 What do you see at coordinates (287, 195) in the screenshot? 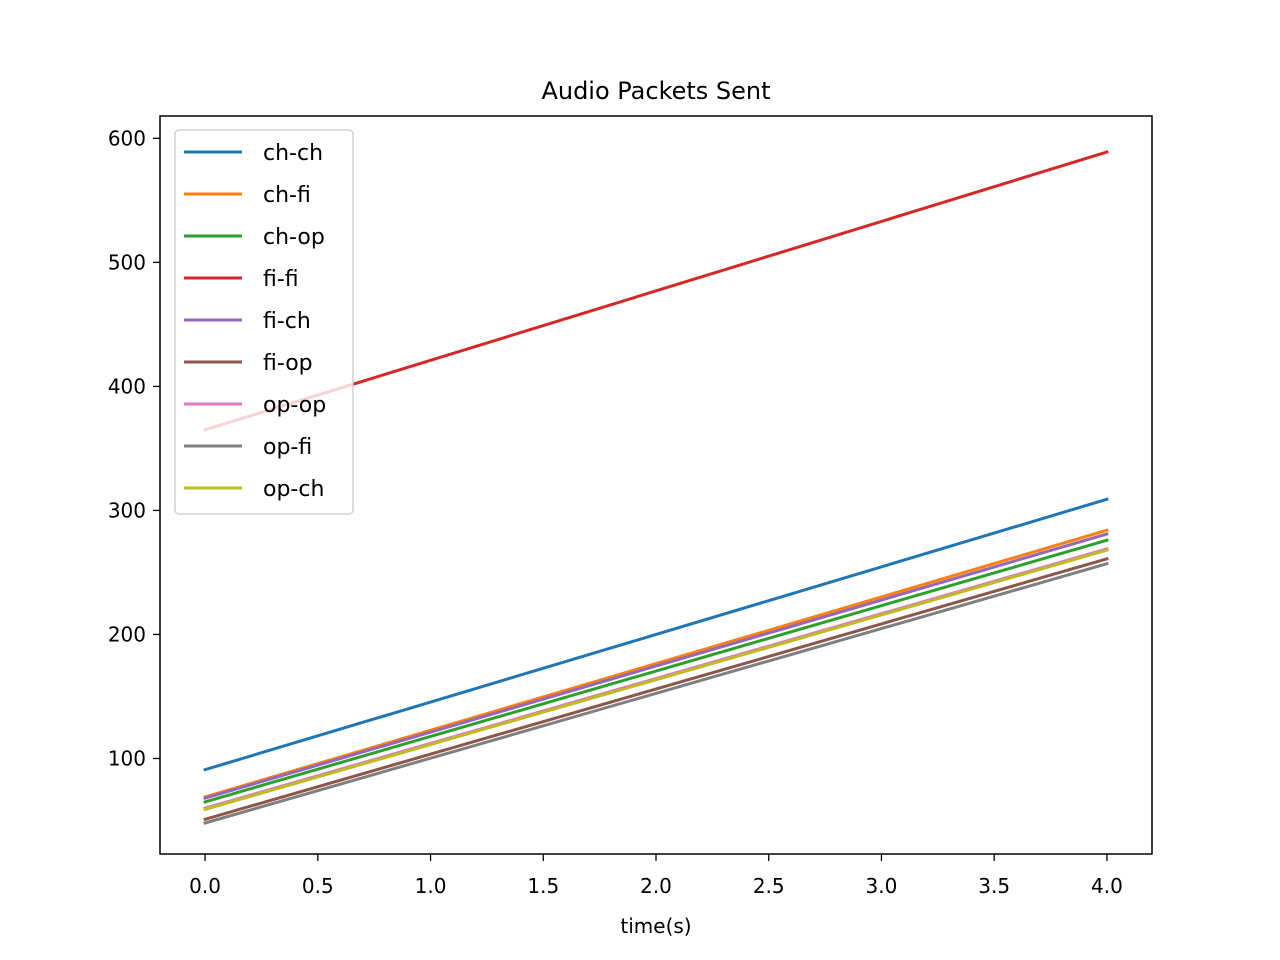
I see `legend-label-ch-fi: ch-fi` at bounding box center [287, 195].